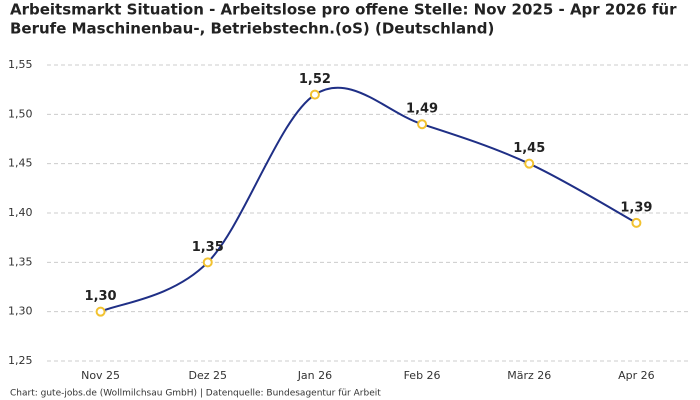 This screenshot has width=700, height=400. What do you see at coordinates (422, 109) in the screenshot?
I see `value-label: 1,49` at bounding box center [422, 109].